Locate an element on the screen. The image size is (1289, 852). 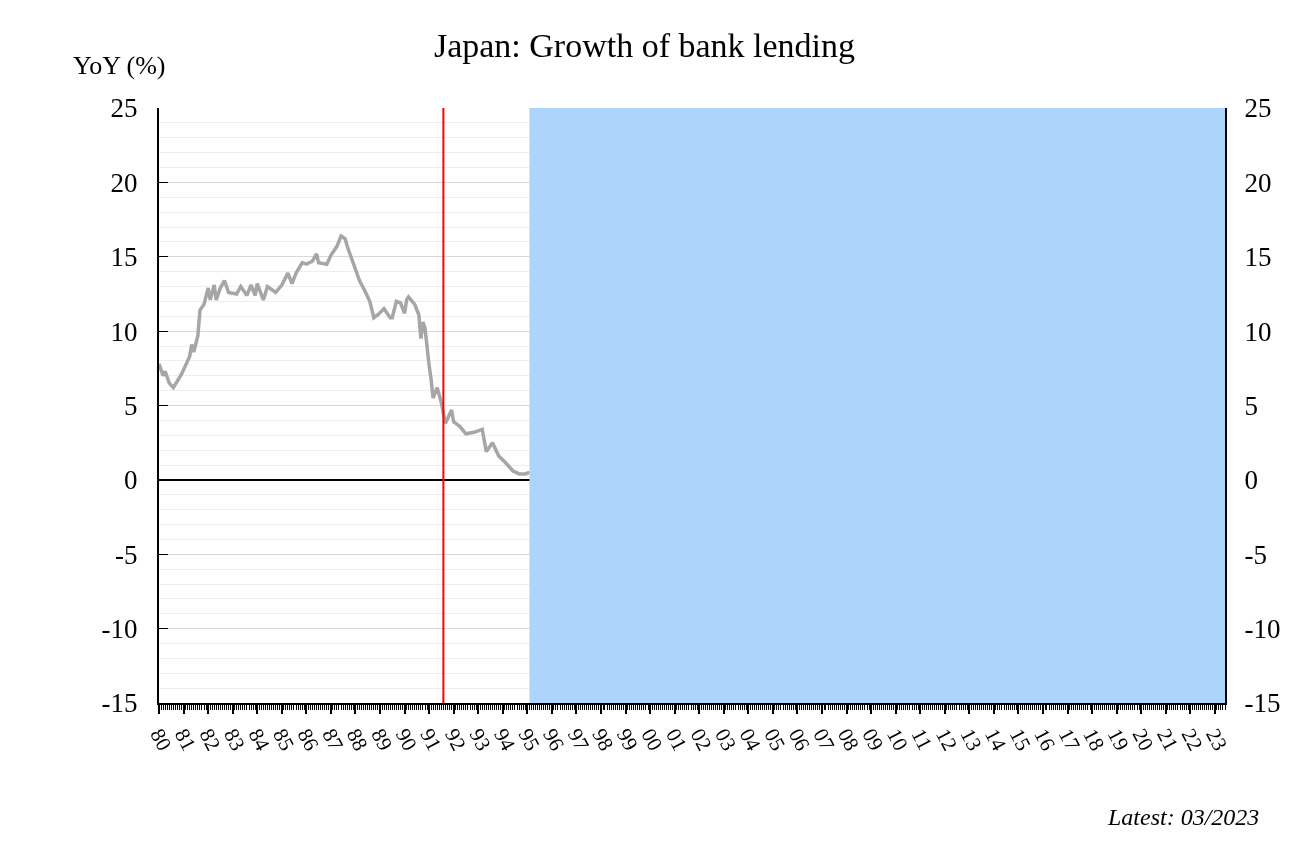
y2-tick-label: 20 is located at coordinates (1258, 182).